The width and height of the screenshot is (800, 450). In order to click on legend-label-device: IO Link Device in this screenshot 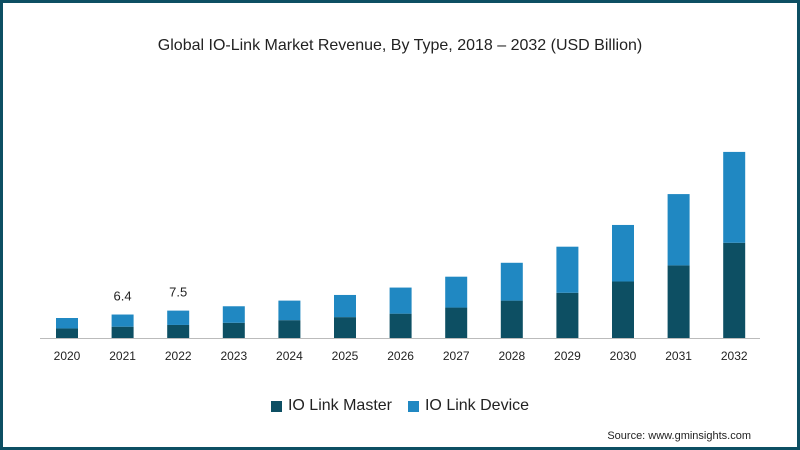, I will do `click(477, 405)`.